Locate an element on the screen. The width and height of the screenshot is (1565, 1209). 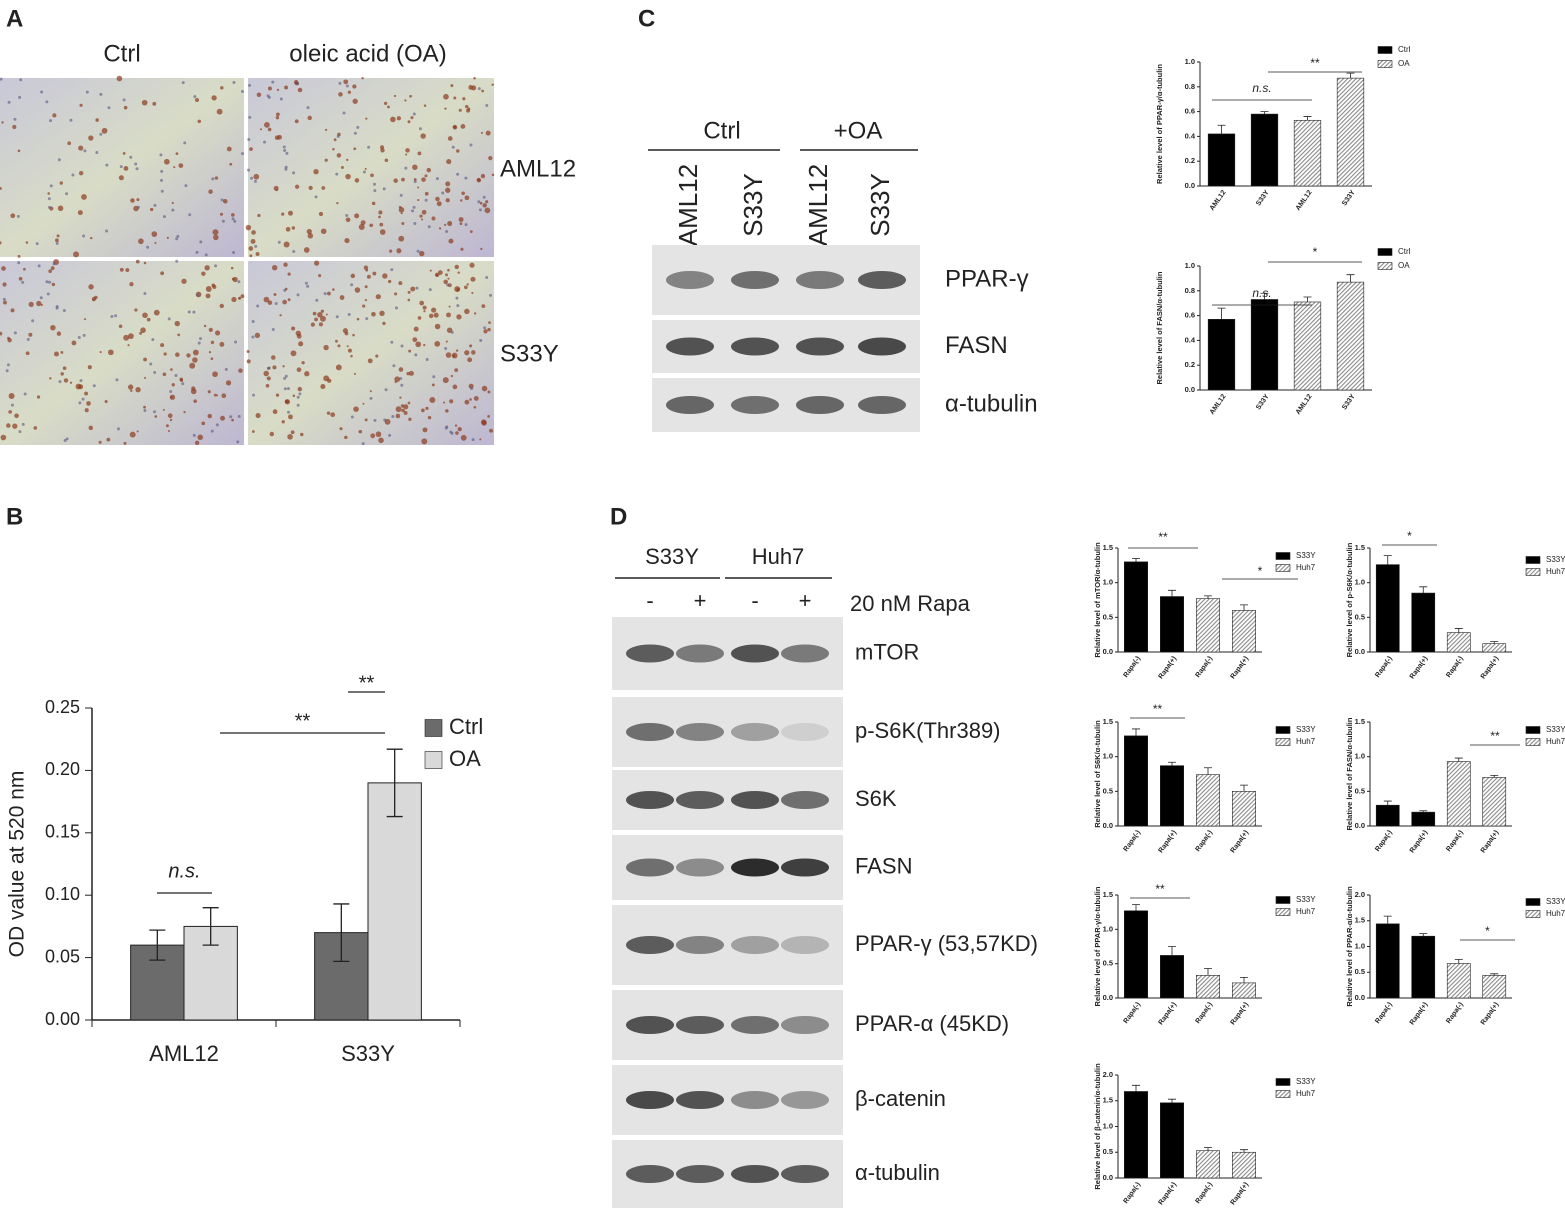
y-tick-label: 0.5 is located at coordinates (1360, 790).